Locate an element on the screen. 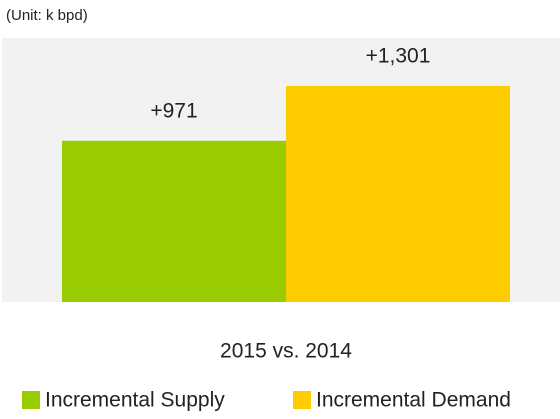  value-label: +971 is located at coordinates (173, 110).